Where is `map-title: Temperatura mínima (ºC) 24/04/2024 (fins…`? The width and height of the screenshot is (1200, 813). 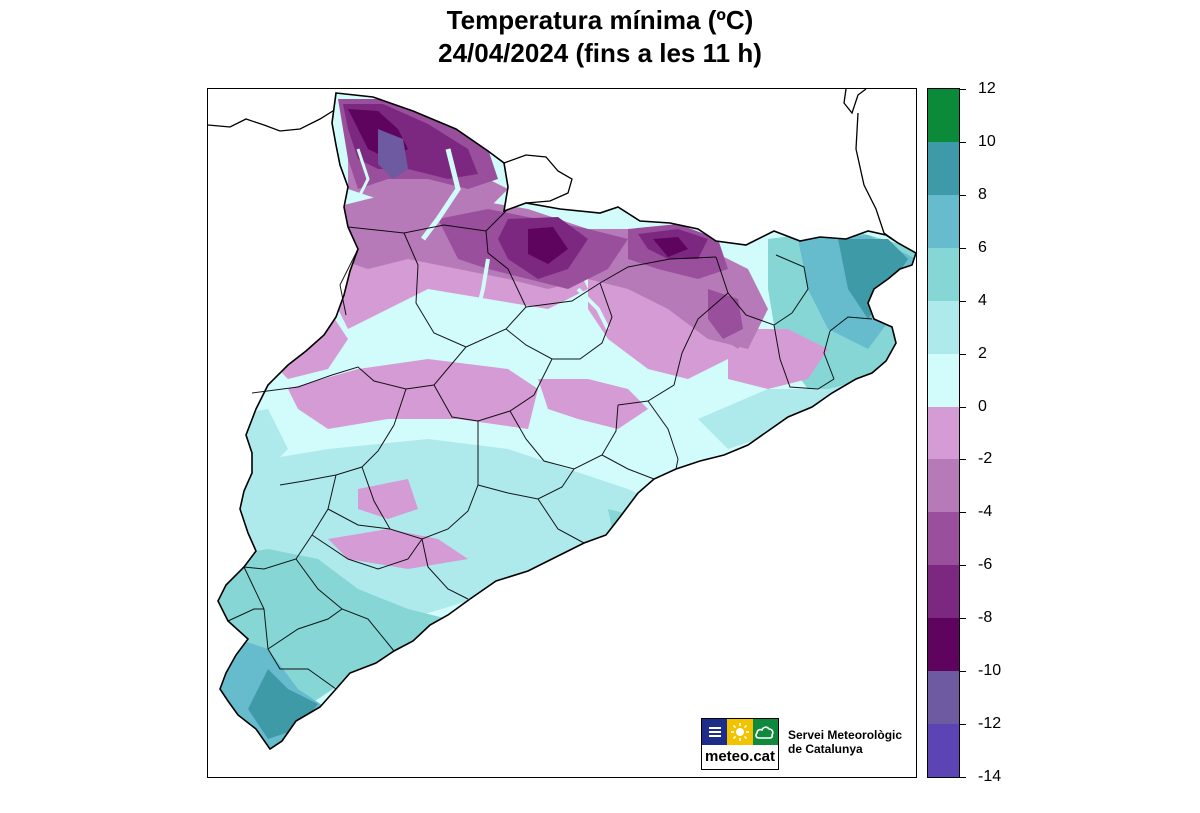 map-title: Temperatura mínima (ºC) 24/04/2024 (fins… is located at coordinates (600, 37).